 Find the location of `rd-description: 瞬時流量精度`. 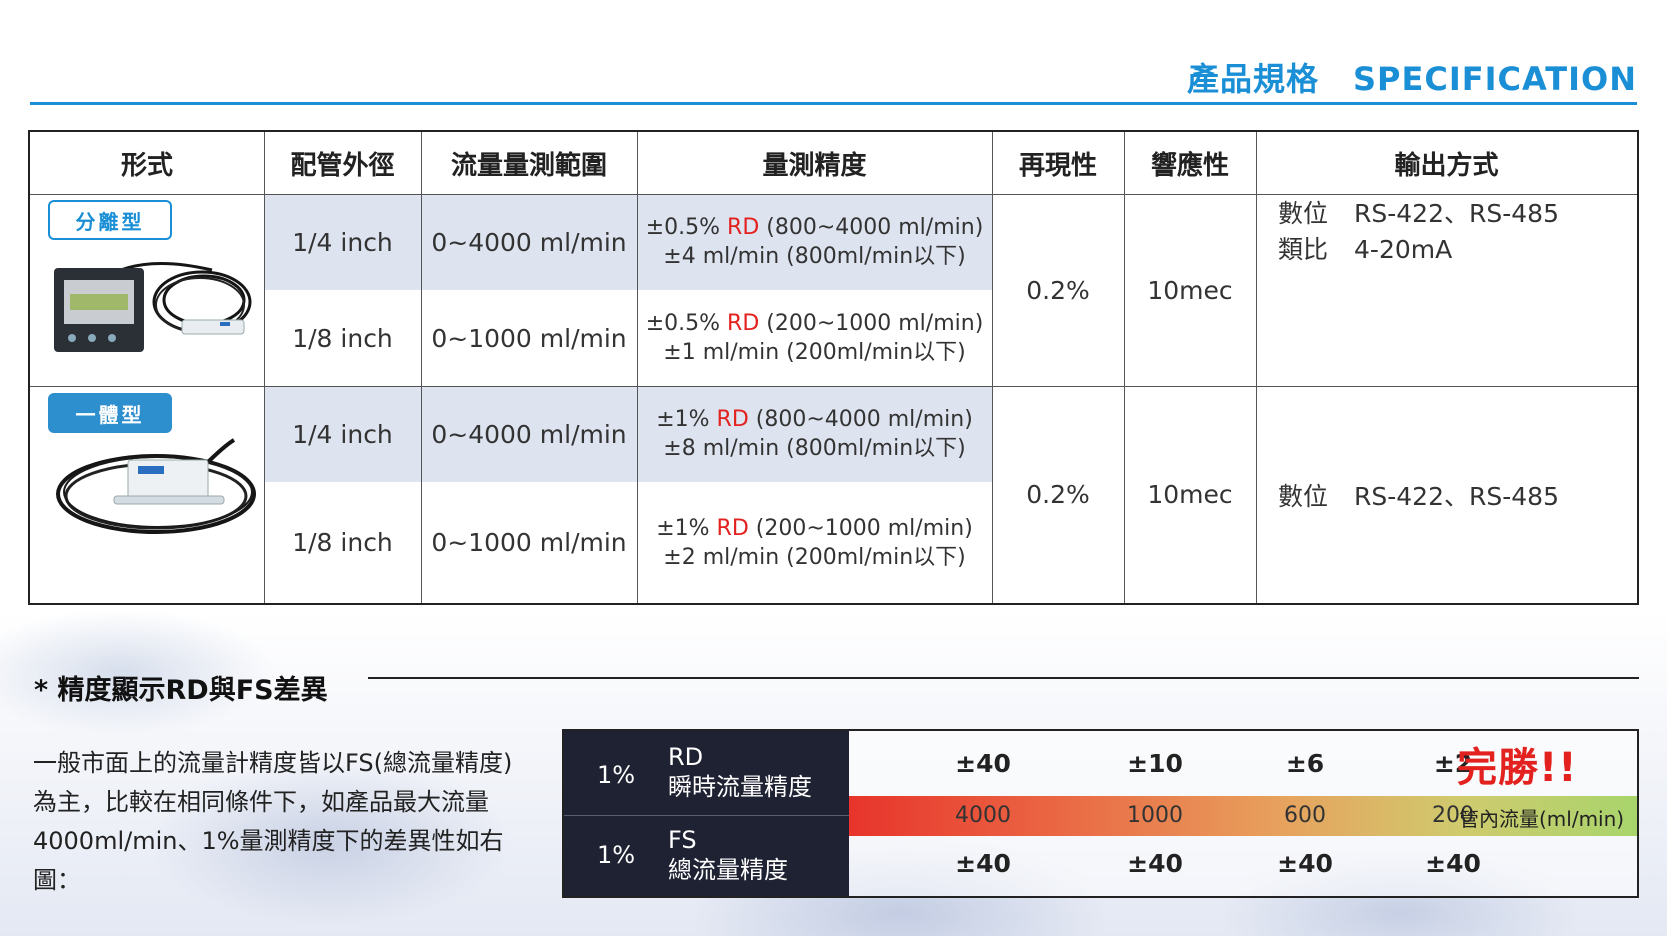

rd-description: 瞬時流量精度 is located at coordinates (740, 787).